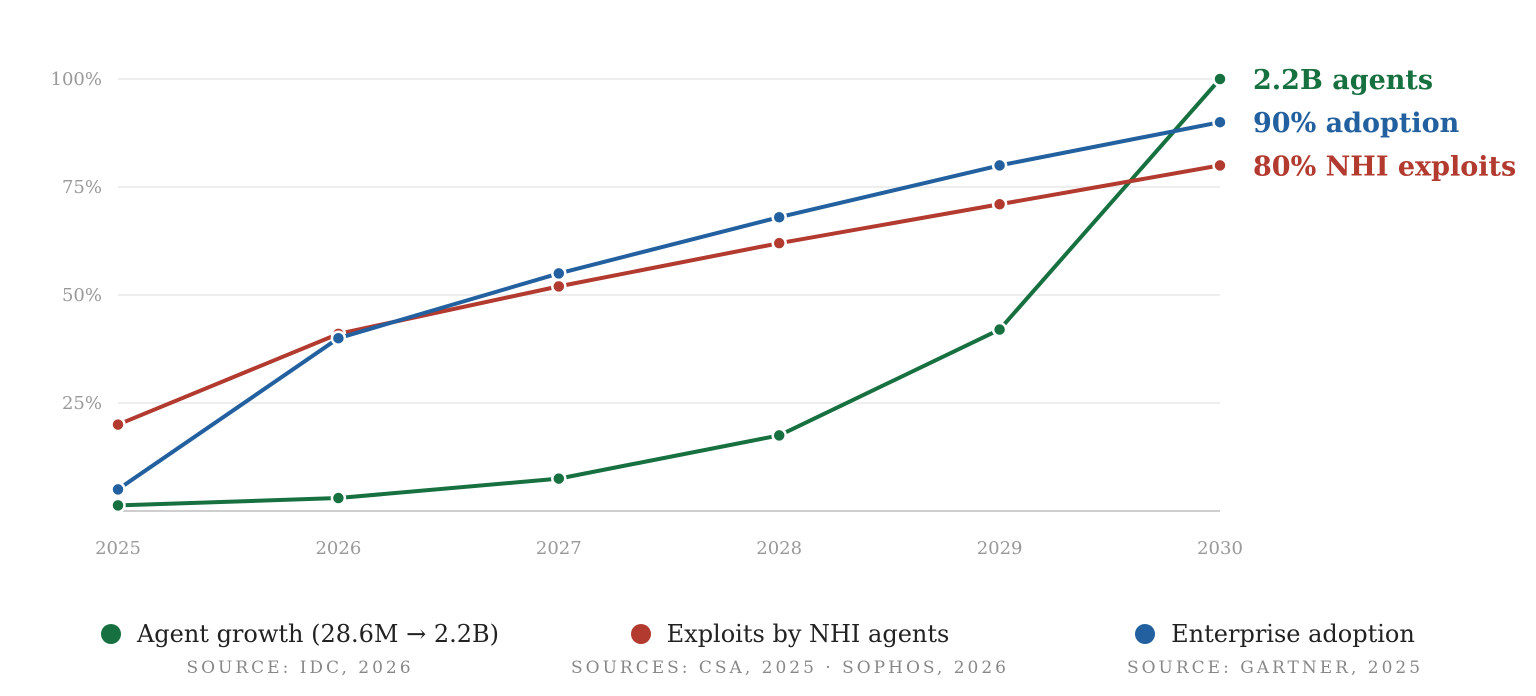  What do you see at coordinates (1220, 548) in the screenshot?
I see `x-tick-label: 2030` at bounding box center [1220, 548].